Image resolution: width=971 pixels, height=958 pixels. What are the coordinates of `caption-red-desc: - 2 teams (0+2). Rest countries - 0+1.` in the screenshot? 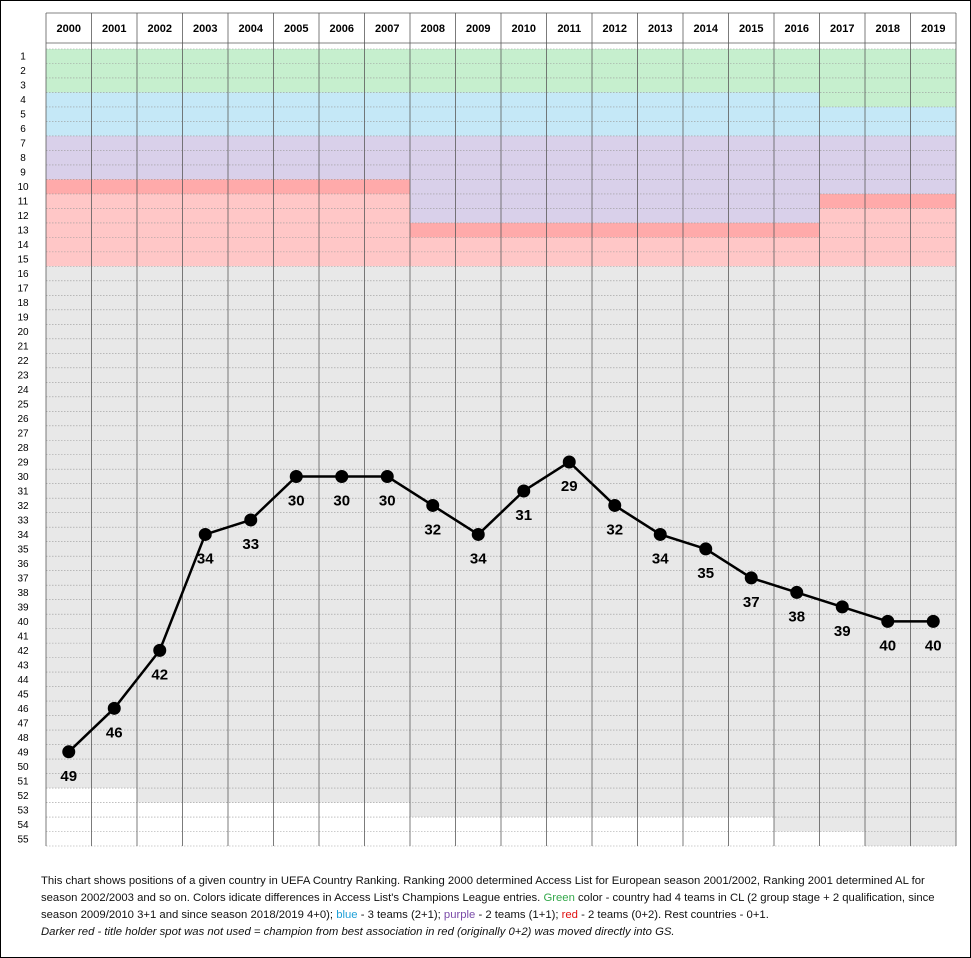 It's located at (673, 915).